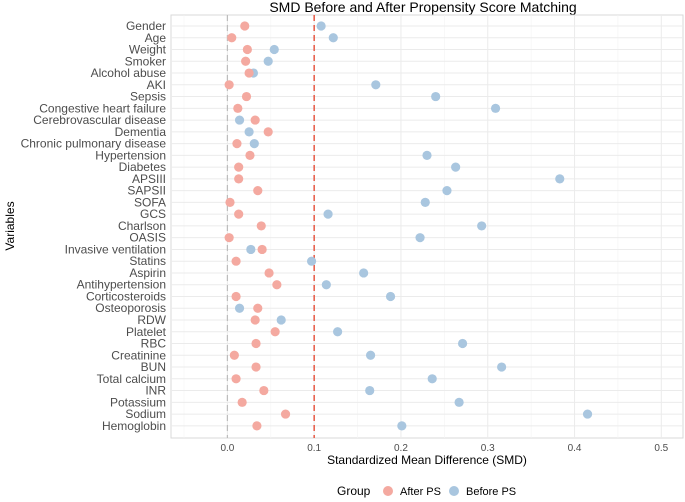 This screenshot has height=502, width=685. What do you see at coordinates (156, 85) in the screenshot?
I see `y-tick-label: AKI` at bounding box center [156, 85].